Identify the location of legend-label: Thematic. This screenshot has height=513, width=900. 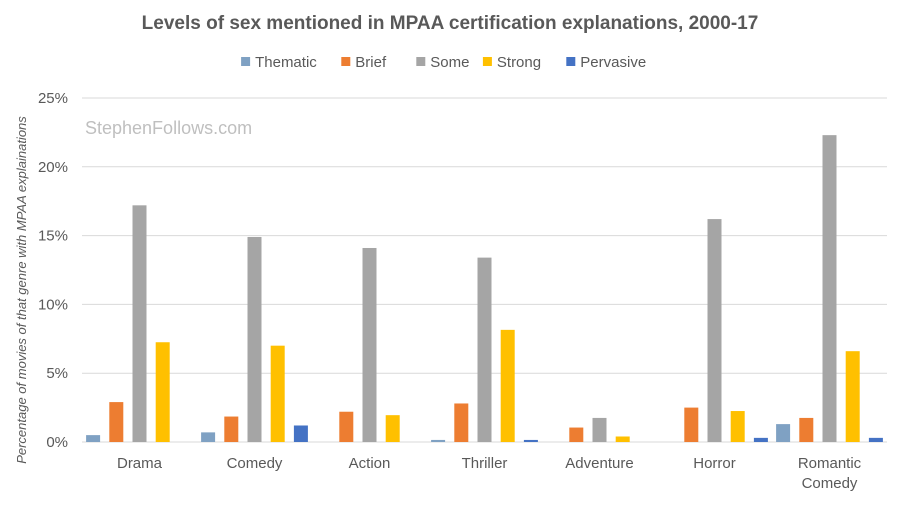
(286, 62).